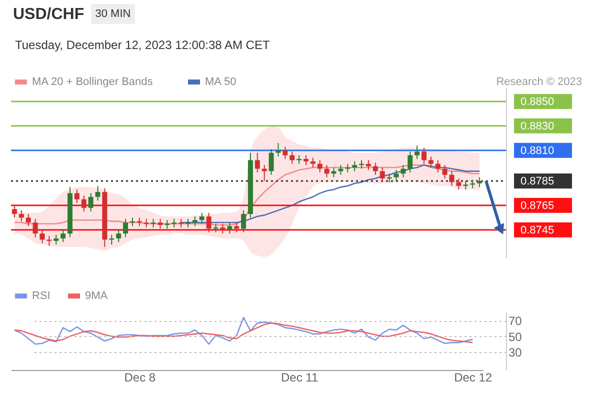  What do you see at coordinates (96, 296) in the screenshot?
I see `legend-label: 9MA` at bounding box center [96, 296].